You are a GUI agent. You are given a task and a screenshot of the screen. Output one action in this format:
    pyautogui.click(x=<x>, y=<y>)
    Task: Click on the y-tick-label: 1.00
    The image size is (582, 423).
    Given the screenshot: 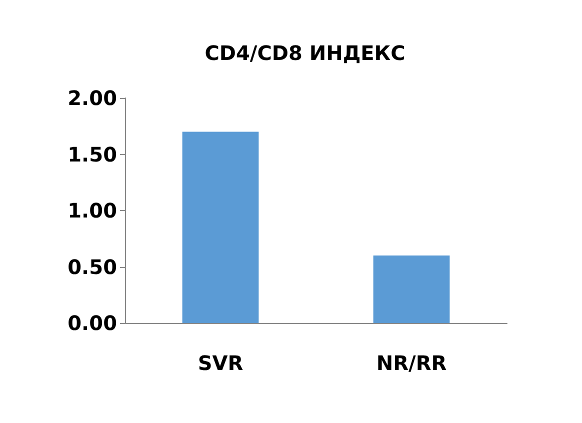 What is the action you would take?
    pyautogui.click(x=92, y=210)
    